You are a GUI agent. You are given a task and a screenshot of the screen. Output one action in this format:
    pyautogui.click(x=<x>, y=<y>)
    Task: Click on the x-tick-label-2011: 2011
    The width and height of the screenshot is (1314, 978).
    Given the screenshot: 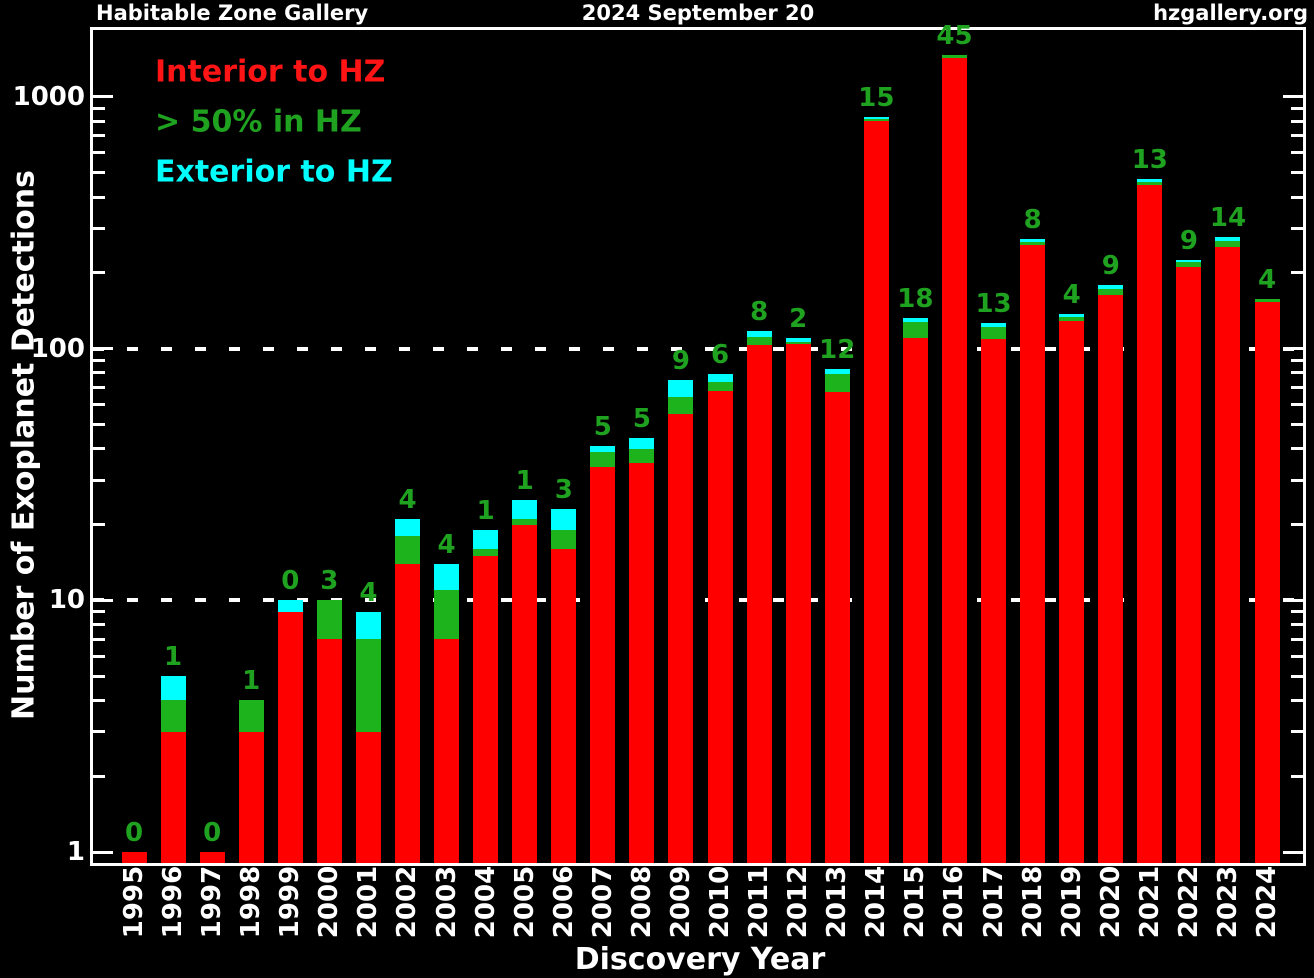 What is the action you would take?
    pyautogui.click(x=759, y=902)
    